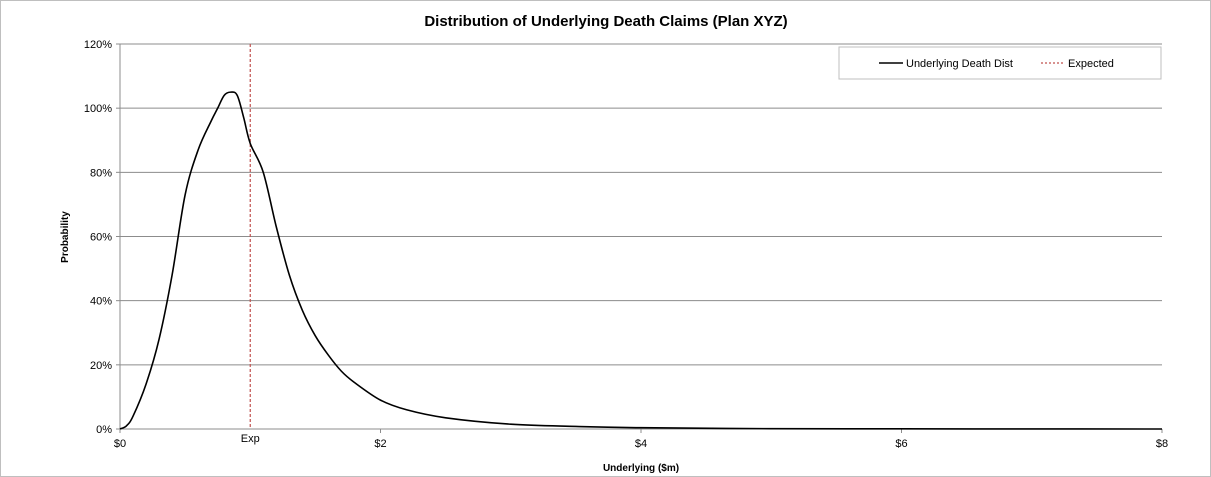  What do you see at coordinates (1162, 444) in the screenshot?
I see `x-tick-label-4: $8` at bounding box center [1162, 444].